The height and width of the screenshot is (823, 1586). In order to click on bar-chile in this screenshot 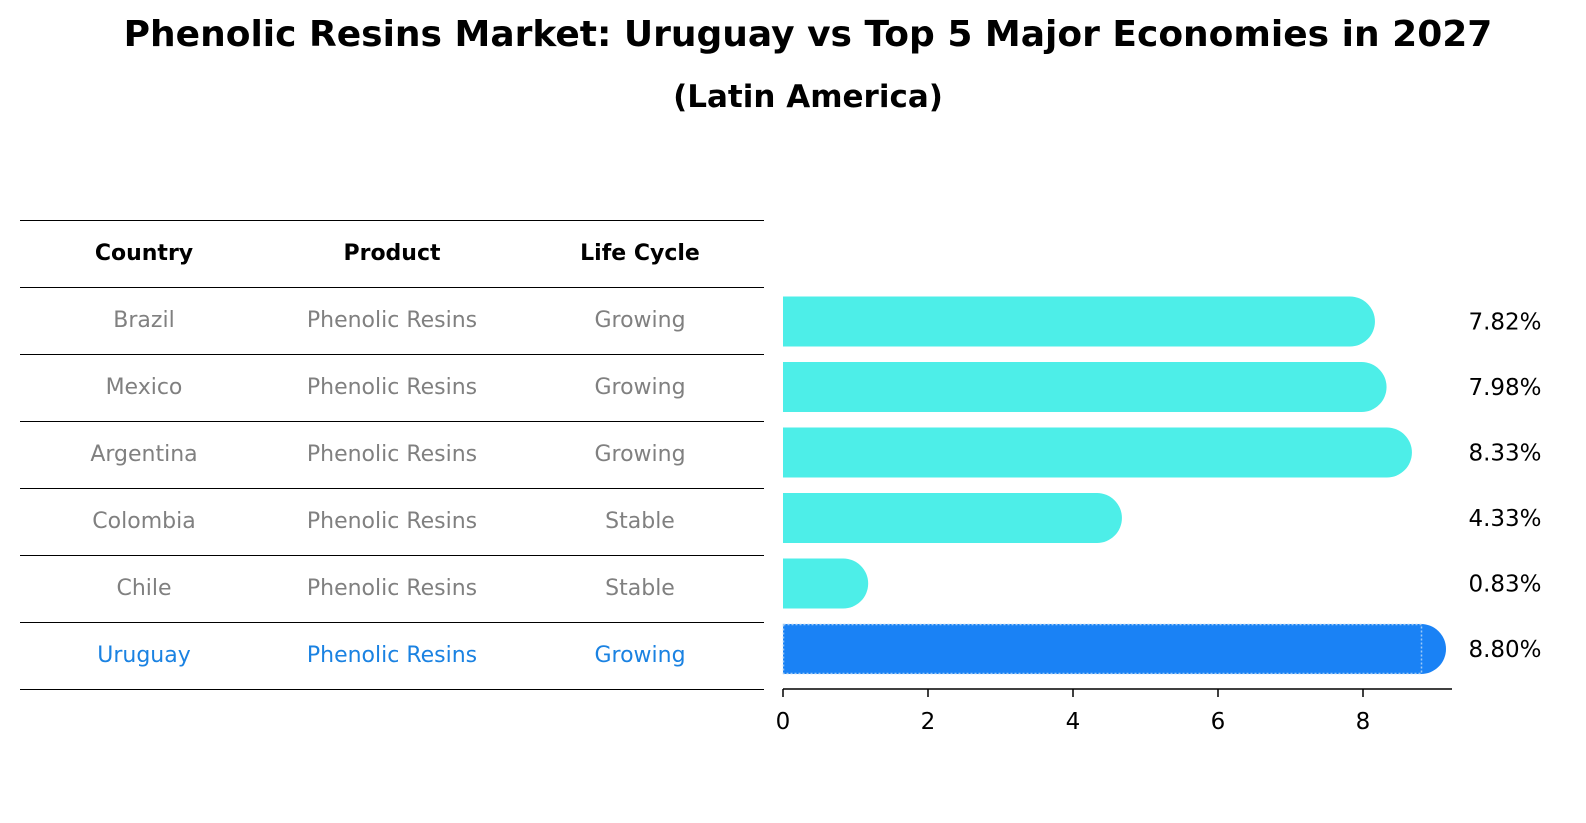, I will do `click(826, 583)`.